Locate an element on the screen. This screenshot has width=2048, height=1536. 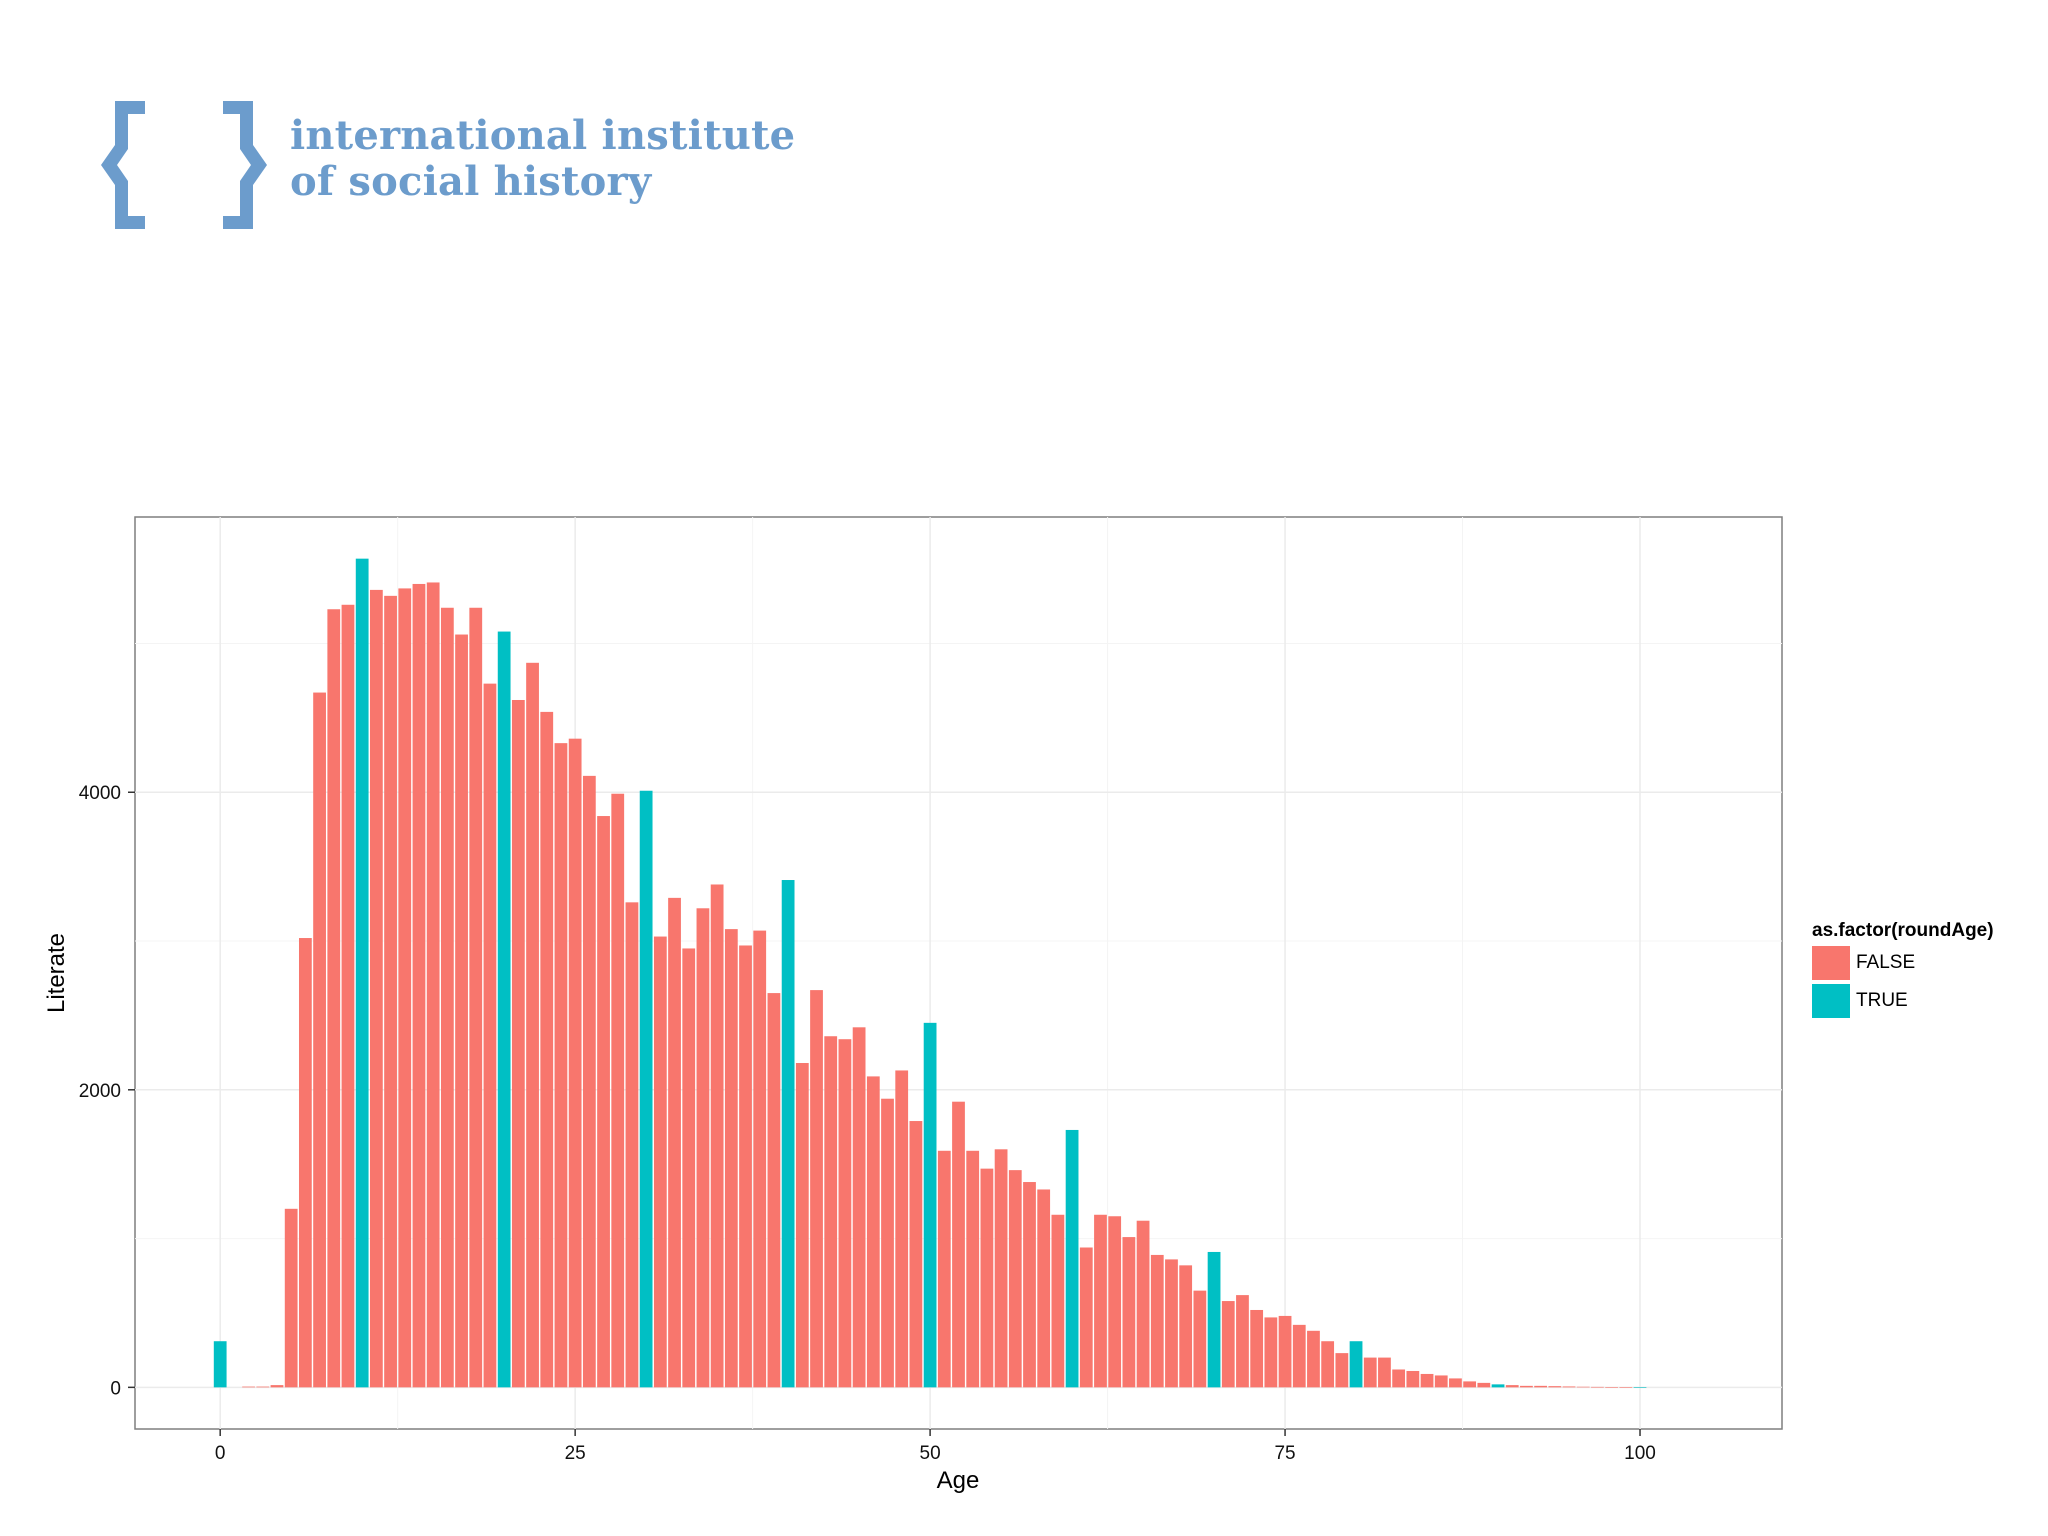
x-tick-label: 75 is located at coordinates (1284, 1453).